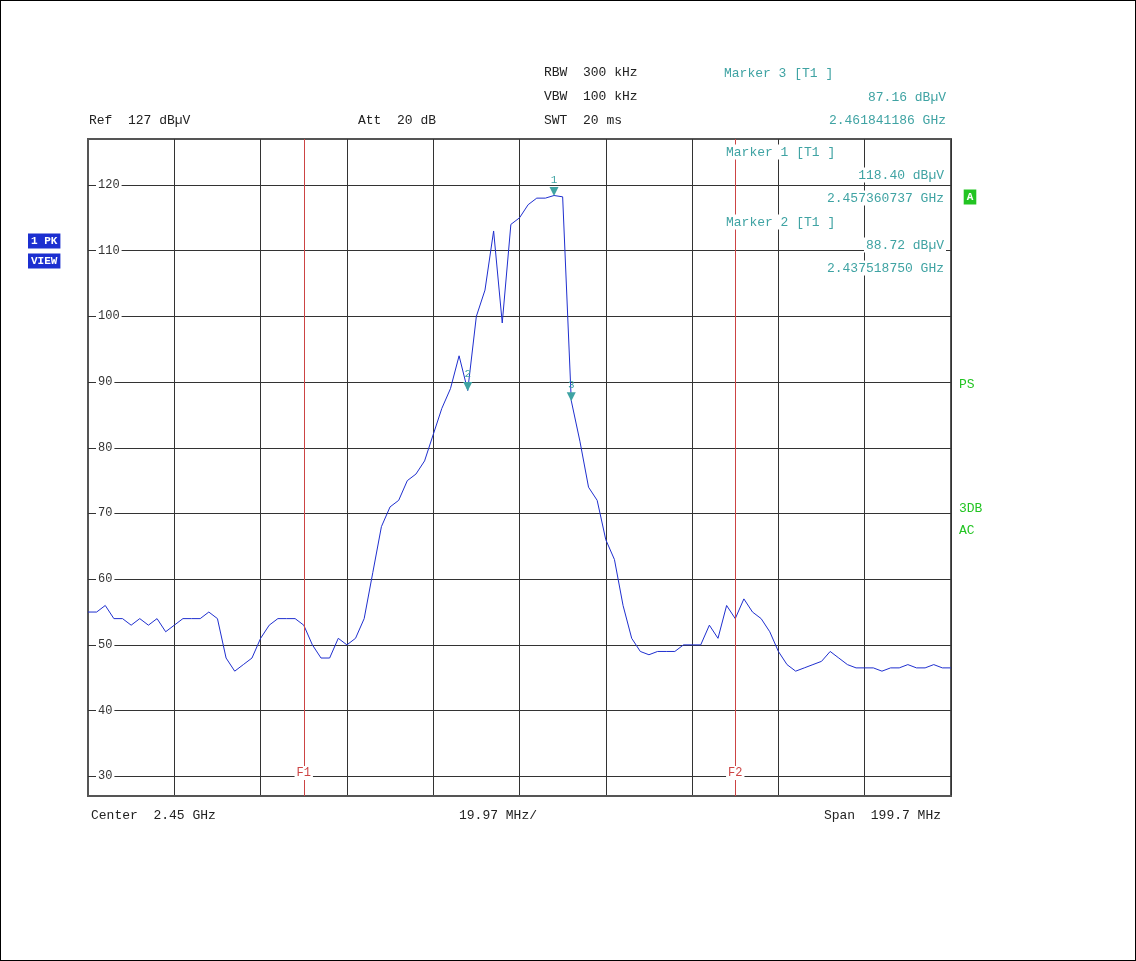 Image resolution: width=1136 pixels, height=961 pixels. Describe the element at coordinates (397, 120) in the screenshot. I see `text: Att 20 dB` at that location.